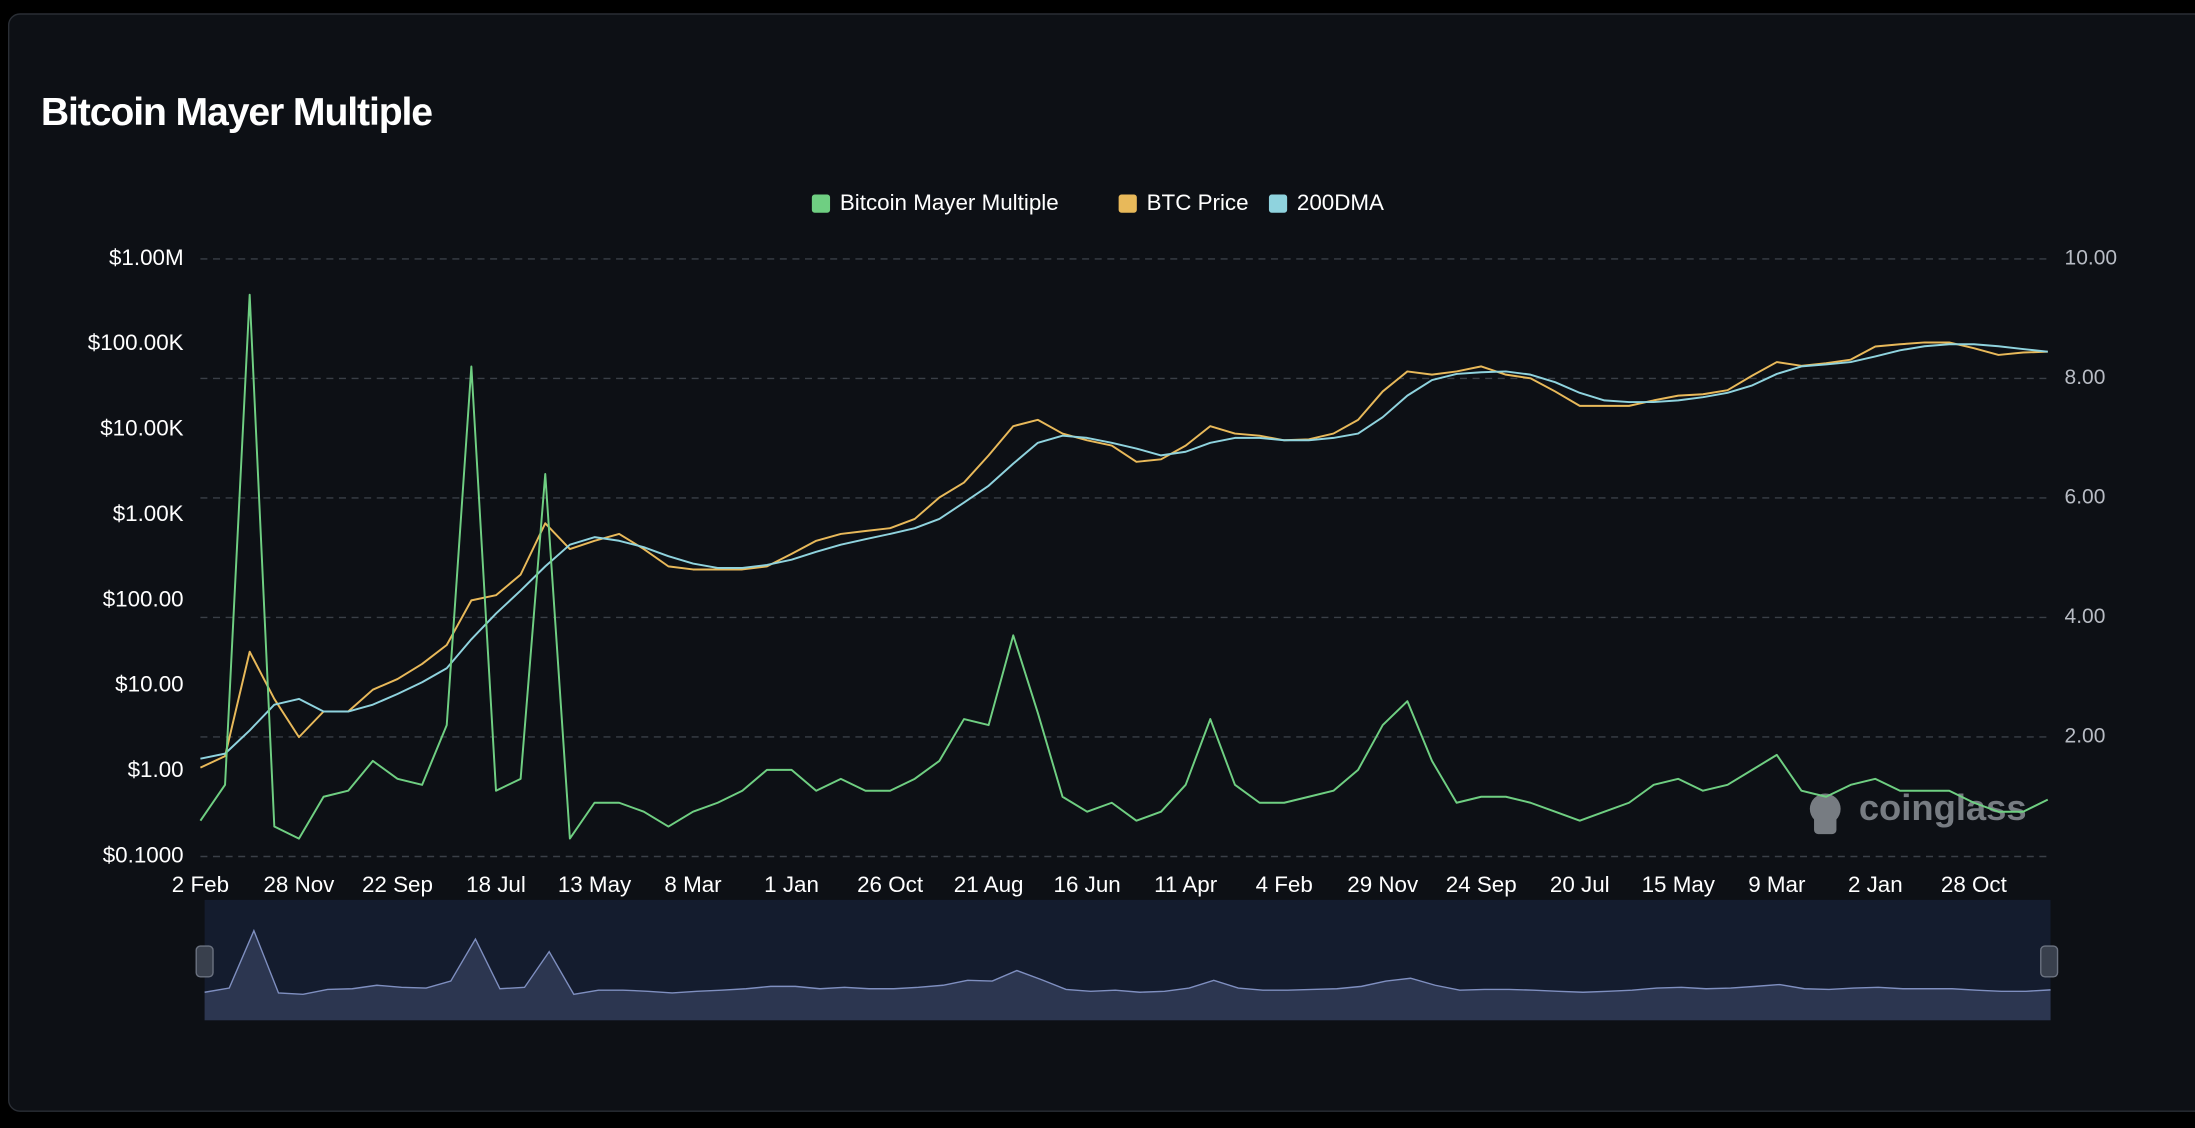  Describe the element at coordinates (1198, 202) in the screenshot. I see `legend-label: BTC Price` at that location.